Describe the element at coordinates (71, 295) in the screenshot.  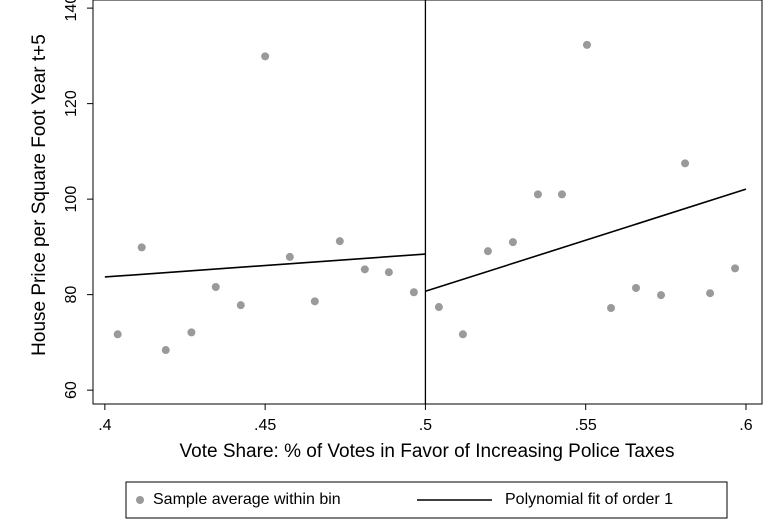
I see `y-tick-label: 80` at that location.